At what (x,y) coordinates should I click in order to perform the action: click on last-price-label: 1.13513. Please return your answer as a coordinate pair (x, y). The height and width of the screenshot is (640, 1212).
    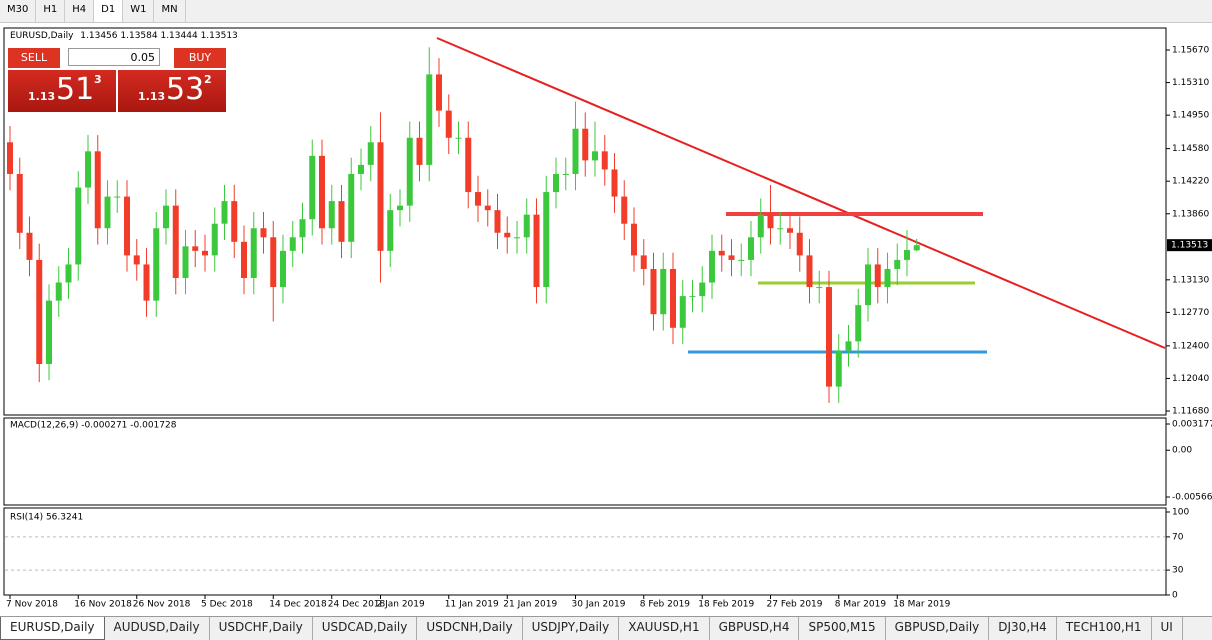
    Looking at the image, I should click on (1189, 246).